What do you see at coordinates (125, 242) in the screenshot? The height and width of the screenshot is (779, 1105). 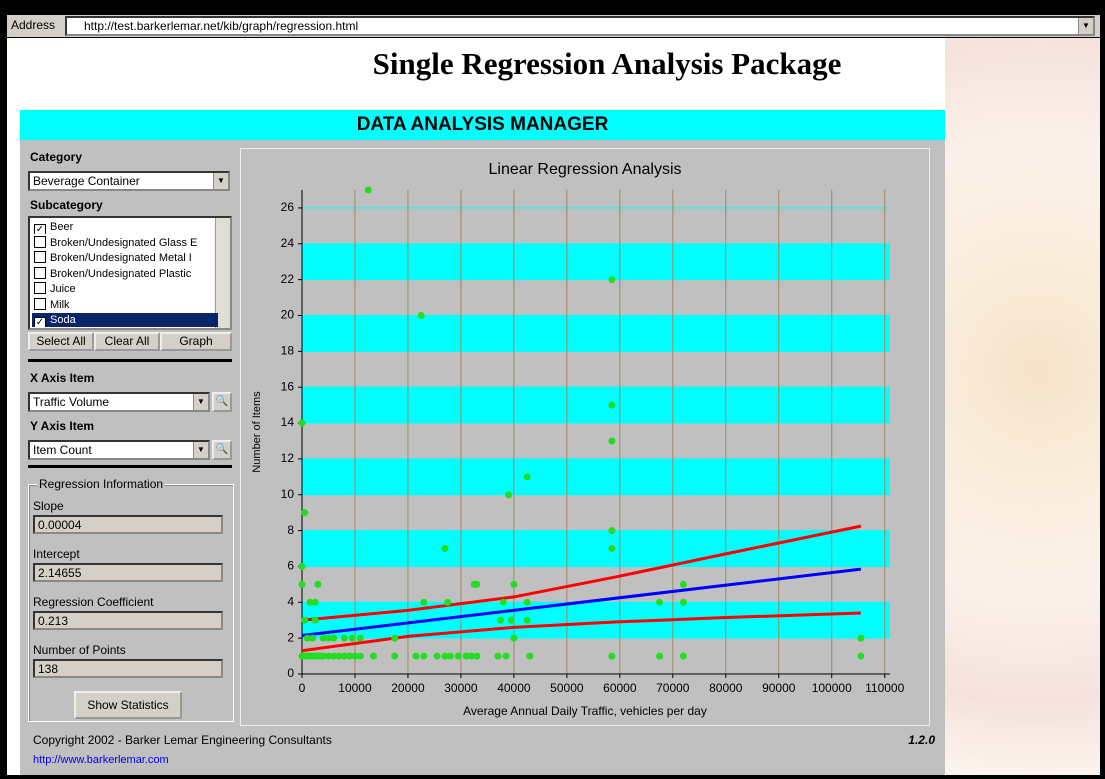 I see `list-item: Broken/Undesignated Glass E` at bounding box center [125, 242].